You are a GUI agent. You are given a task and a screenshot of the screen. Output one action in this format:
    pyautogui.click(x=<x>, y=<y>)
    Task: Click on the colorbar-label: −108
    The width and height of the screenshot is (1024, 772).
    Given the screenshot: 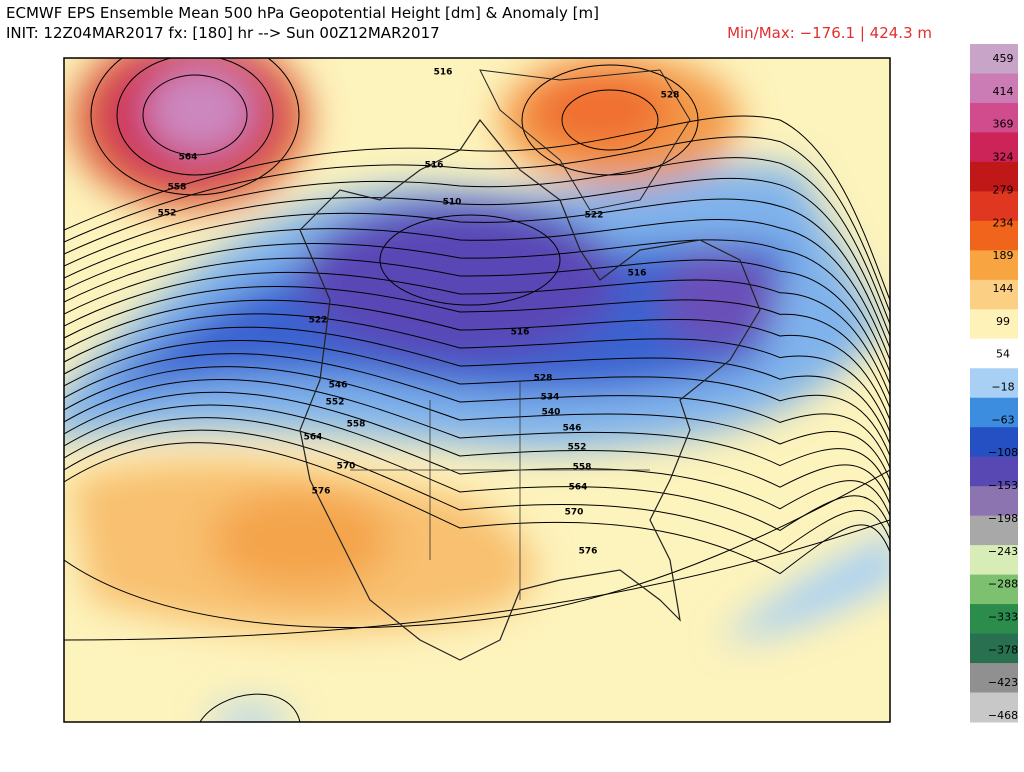 What is the action you would take?
    pyautogui.click(x=1003, y=452)
    